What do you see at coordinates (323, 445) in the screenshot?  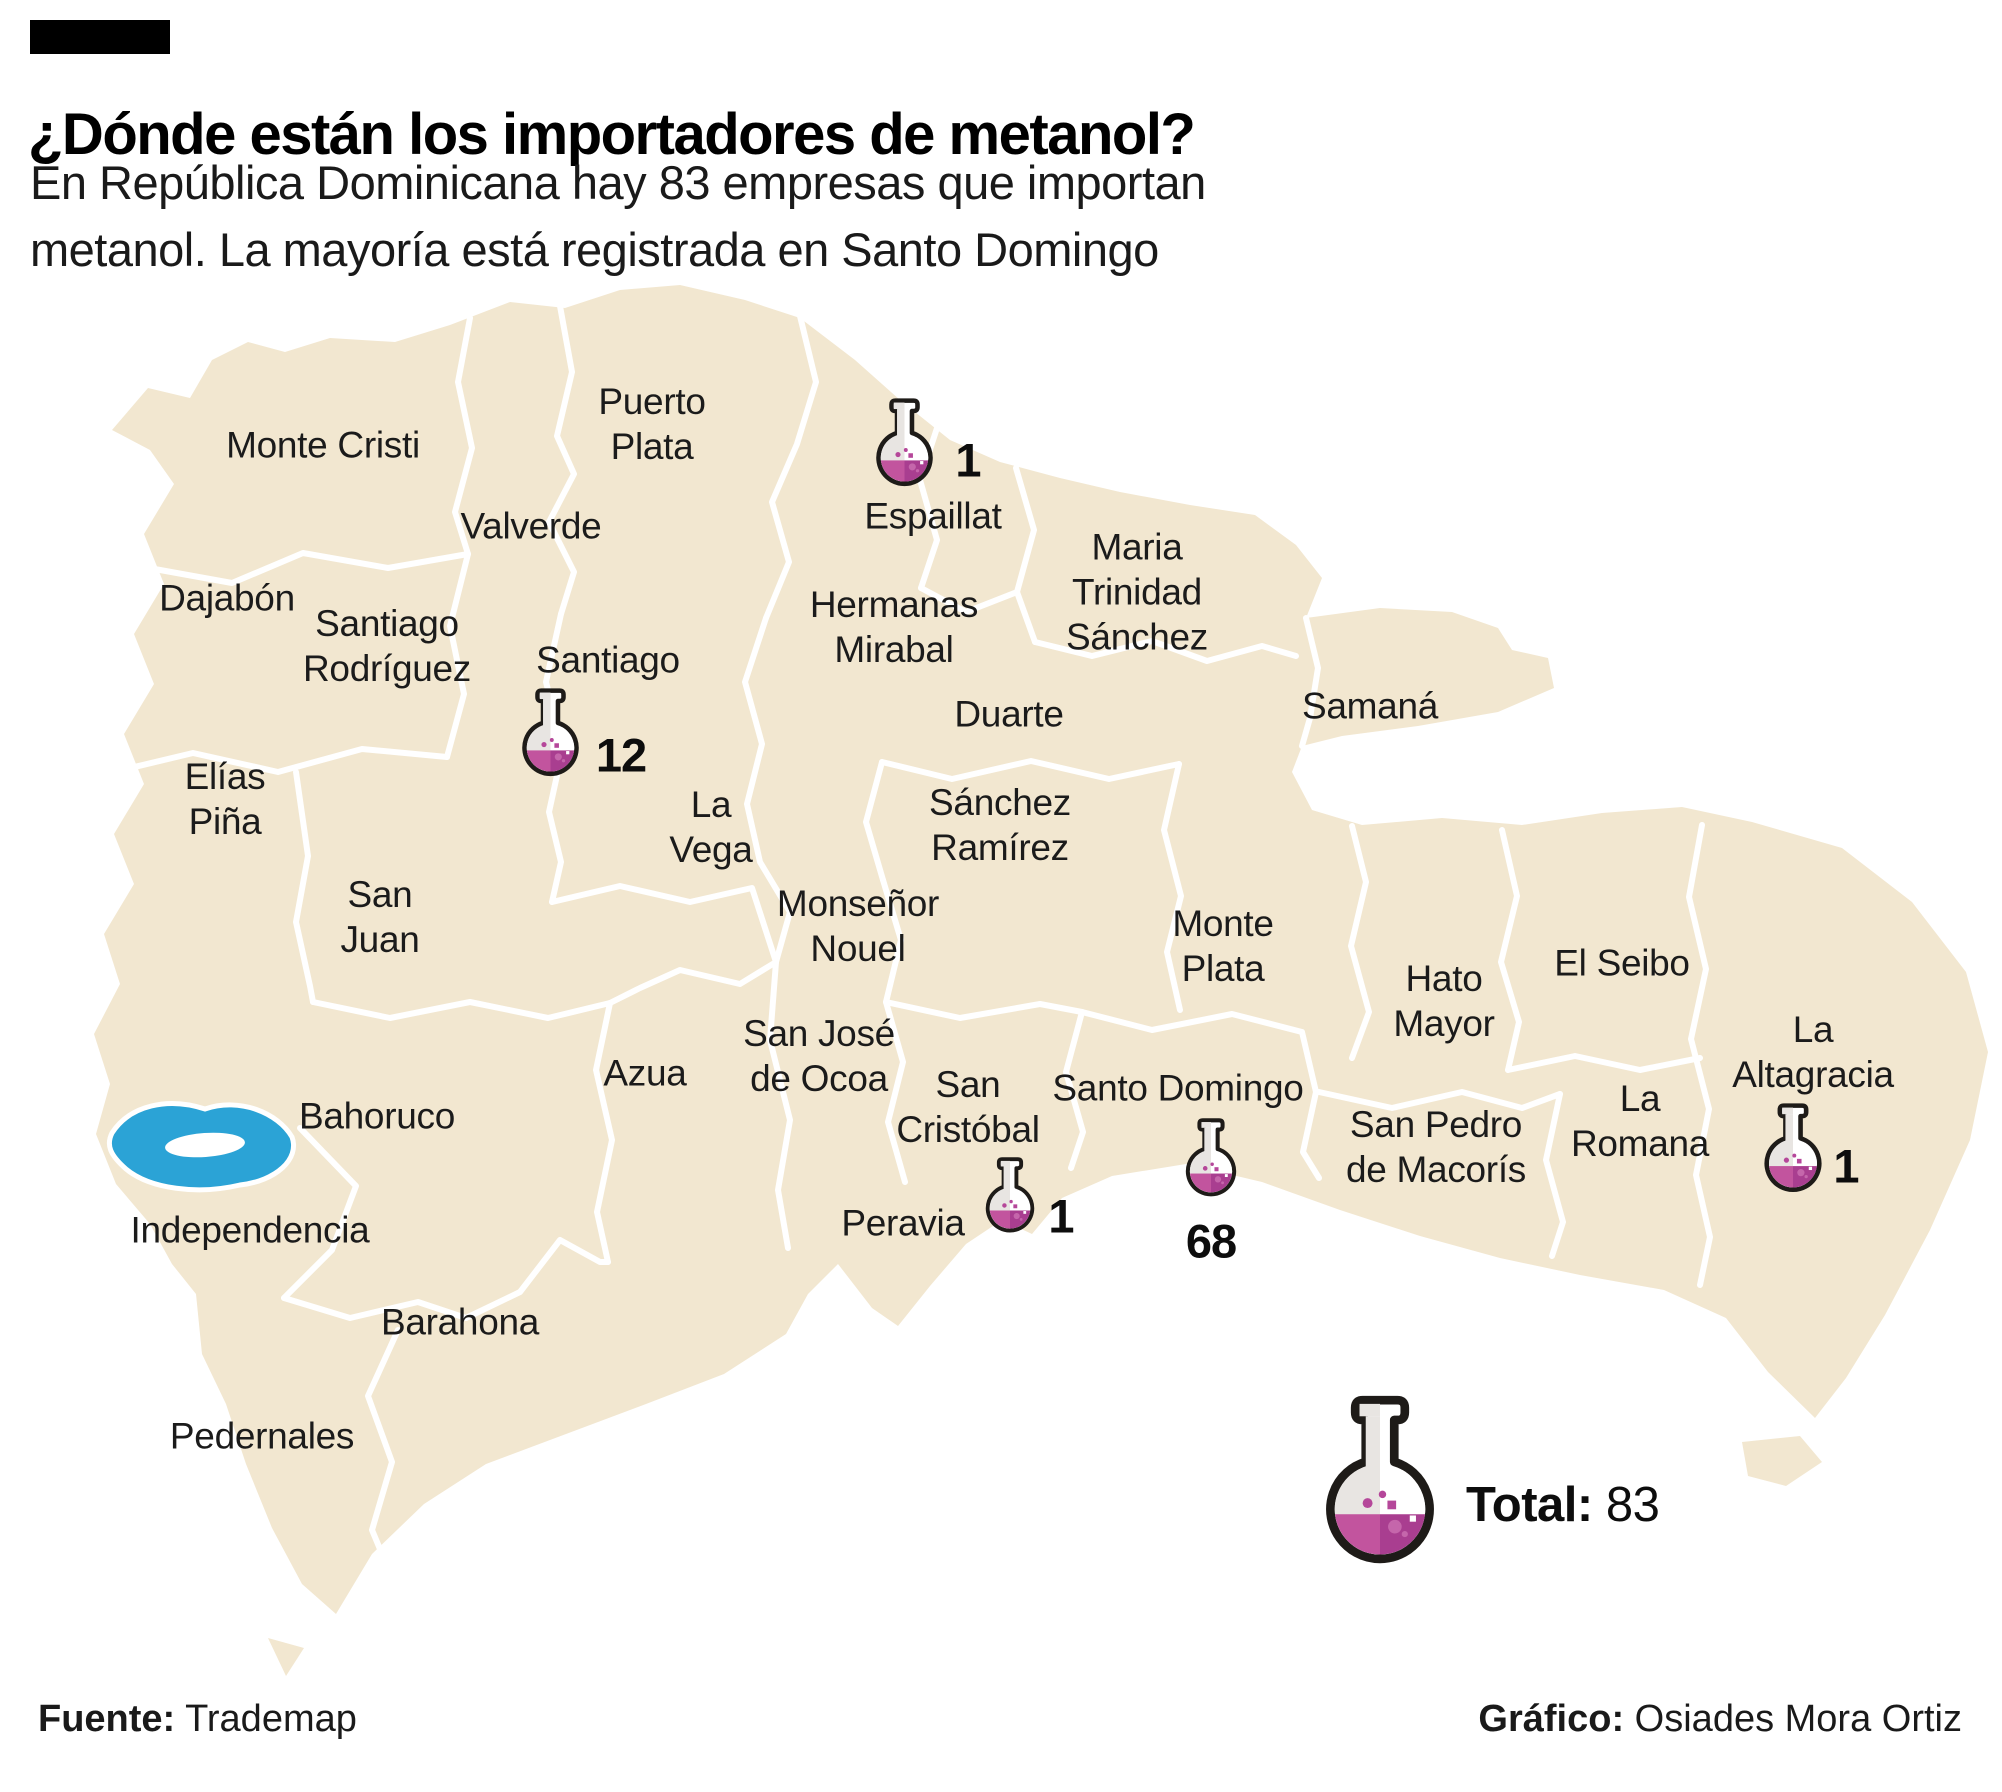 I see `label-monte-cristi: Monte Cristi` at bounding box center [323, 445].